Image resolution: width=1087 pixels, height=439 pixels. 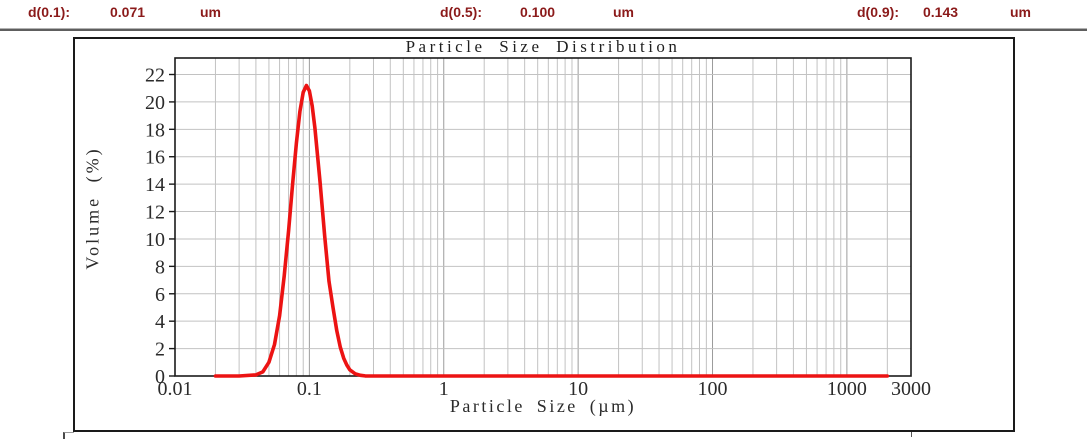 What do you see at coordinates (155, 130) in the screenshot?
I see `y-tick-label: 18` at bounding box center [155, 130].